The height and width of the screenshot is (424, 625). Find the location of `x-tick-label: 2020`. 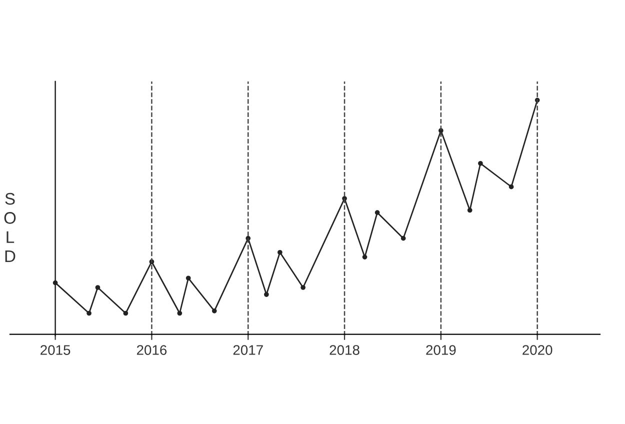

x-tick-label: 2020 is located at coordinates (537, 350).